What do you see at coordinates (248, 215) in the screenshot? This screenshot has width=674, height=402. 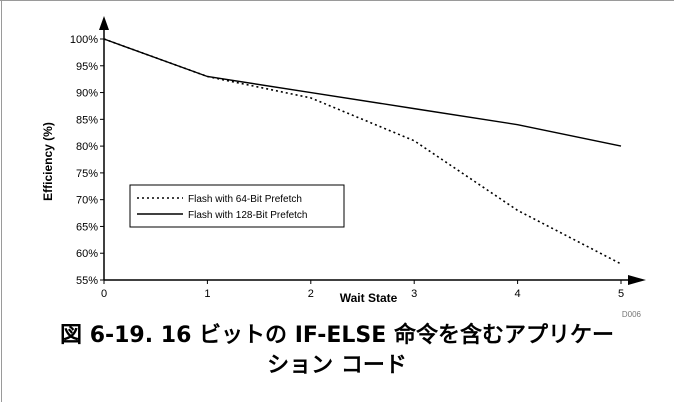 I see `legend-label-128bit: Flash with 128-Bit Prefetch` at bounding box center [248, 215].